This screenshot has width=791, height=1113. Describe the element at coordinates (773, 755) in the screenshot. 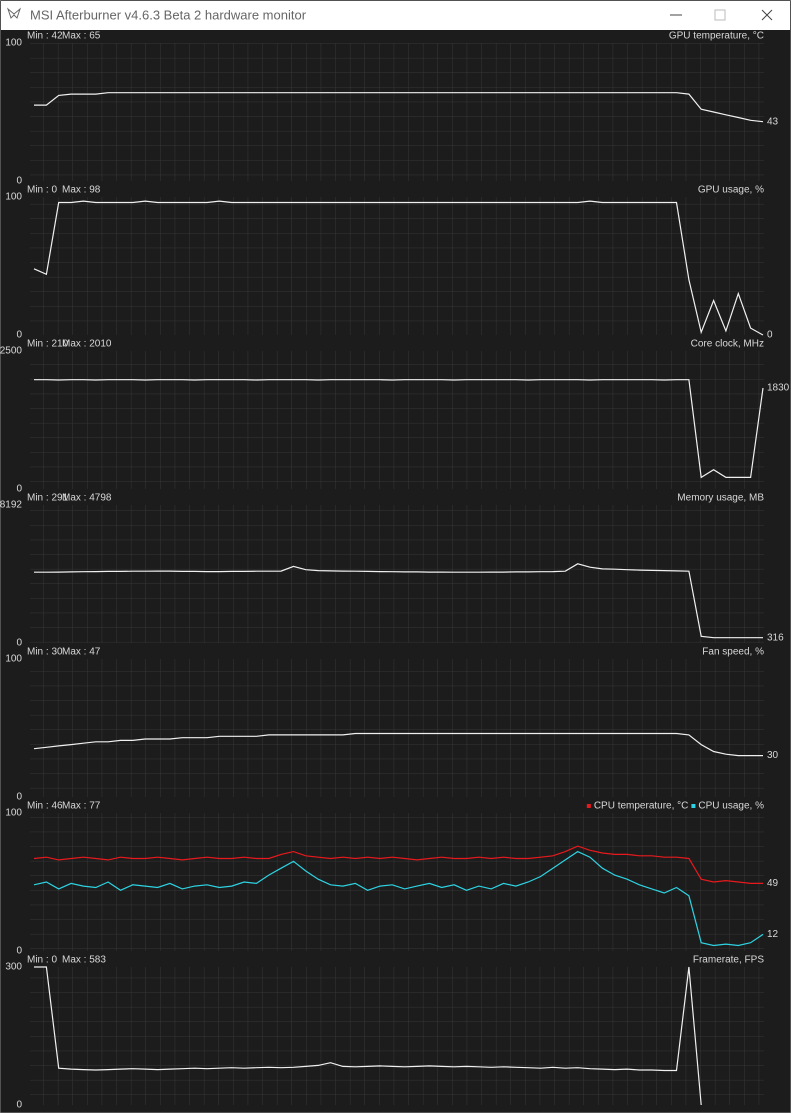

I see `current-value: 30` at that location.